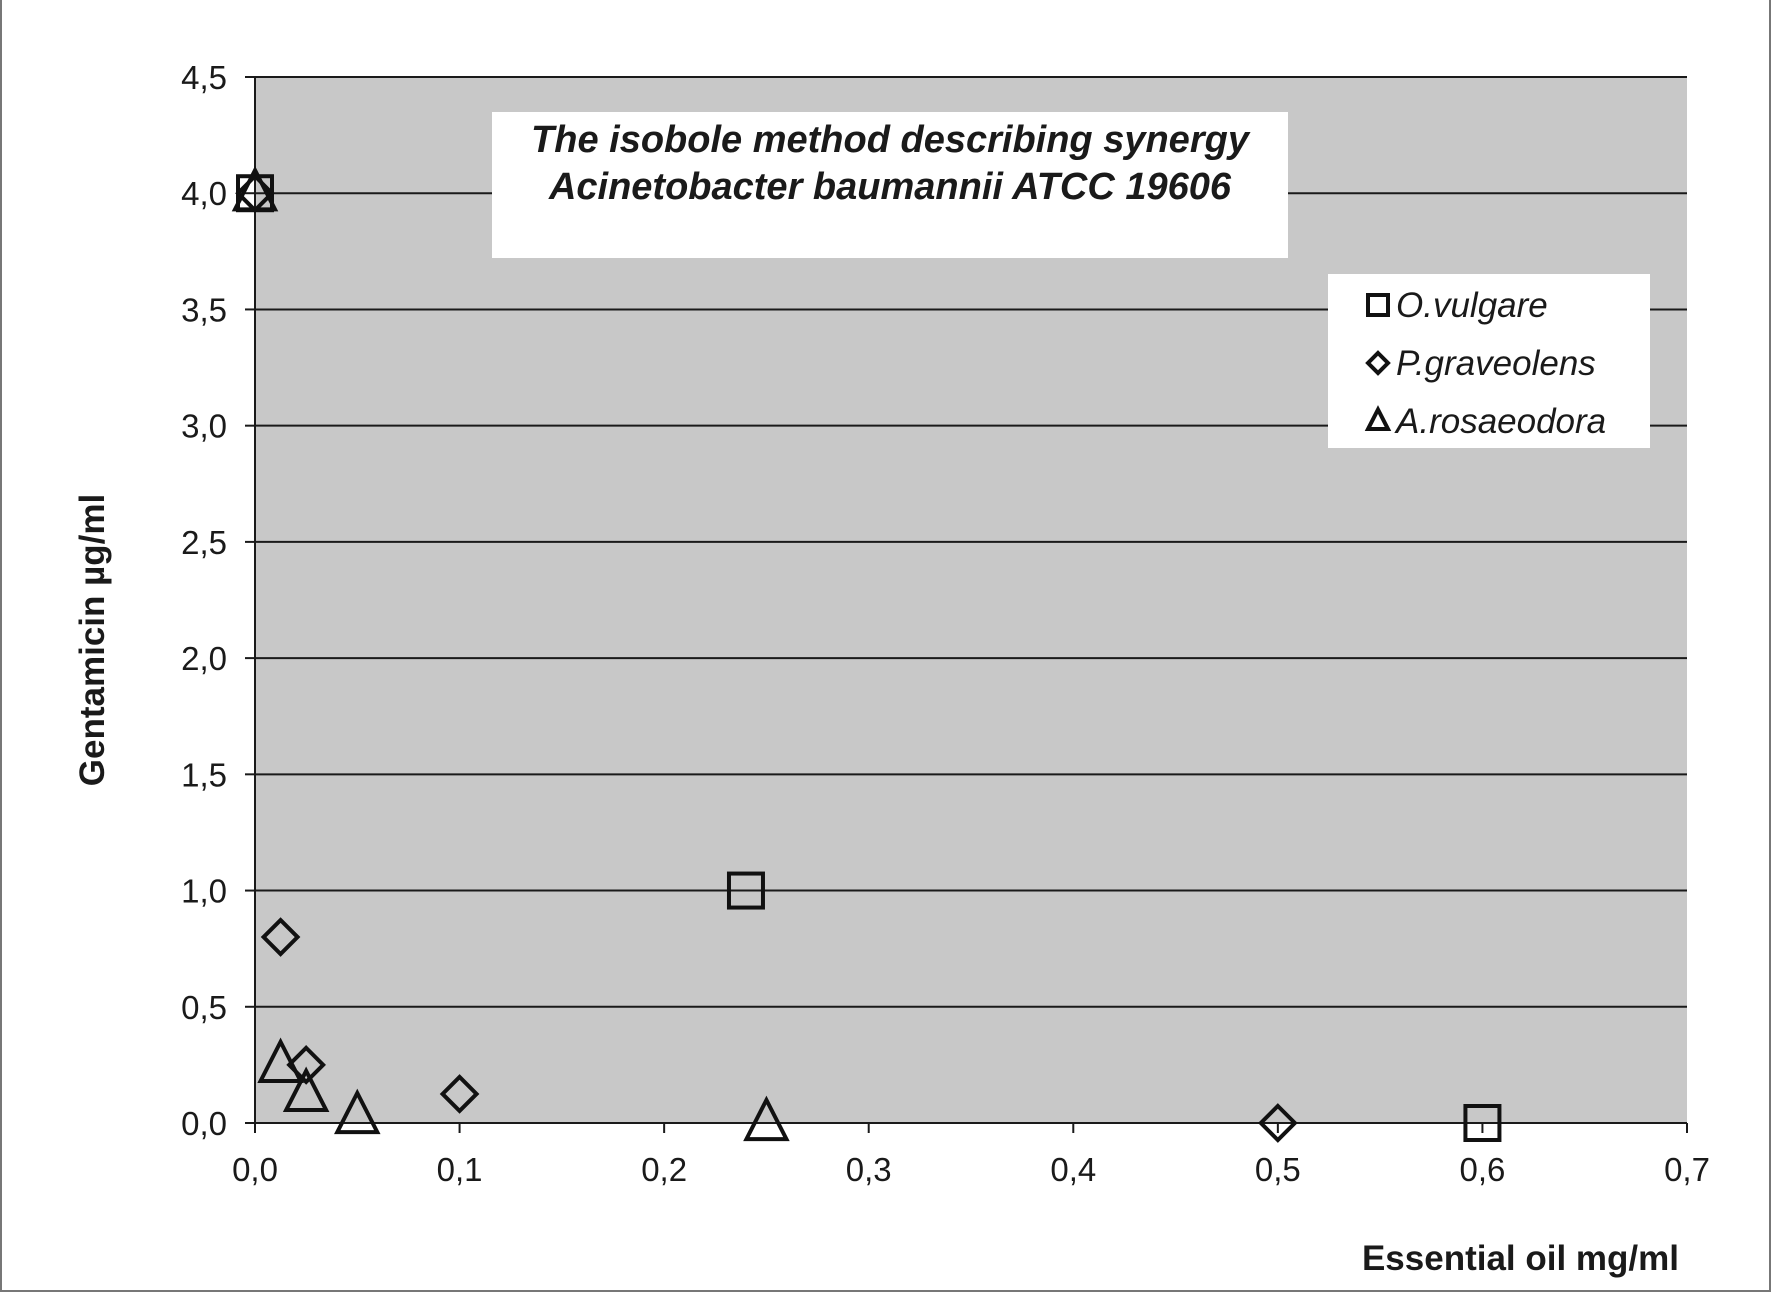  What do you see at coordinates (869, 1169) in the screenshot?
I see `x-tick-label: 0,3` at bounding box center [869, 1169].